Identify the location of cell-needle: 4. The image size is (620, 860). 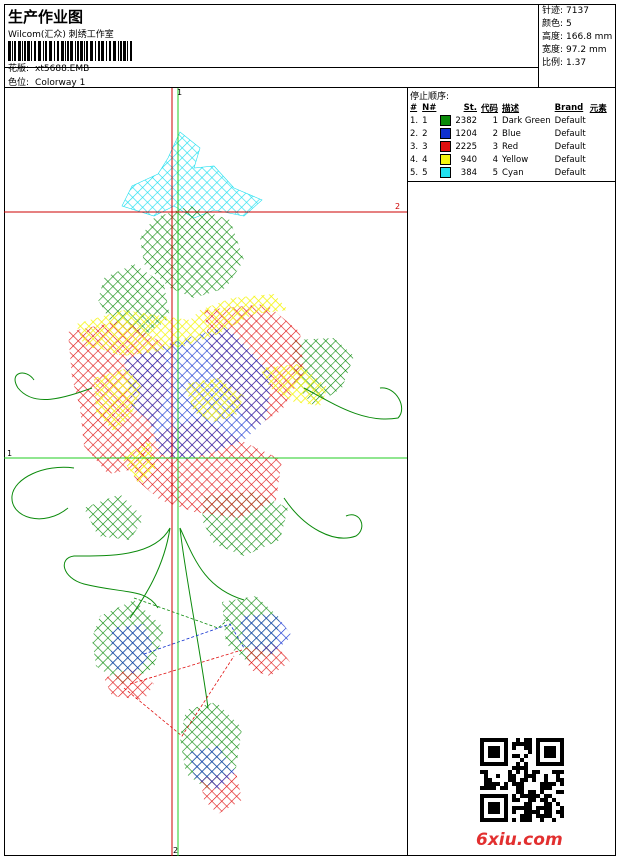
(425, 159).